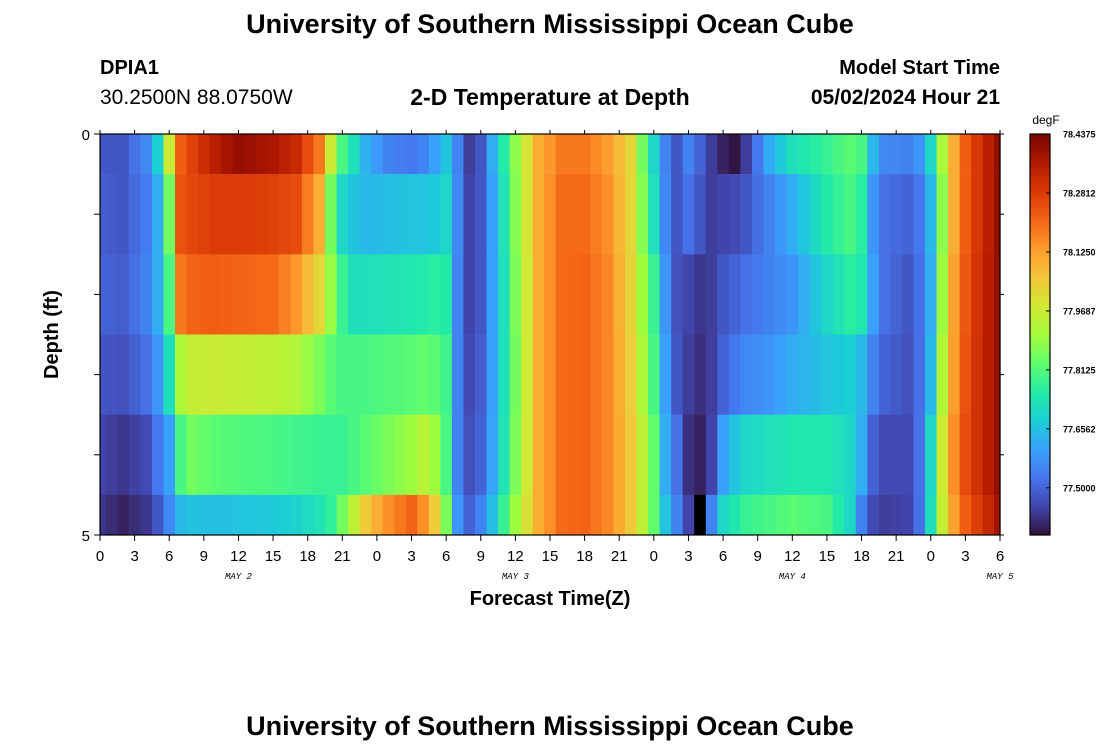 The image size is (1100, 750). What do you see at coordinates (377, 556) in the screenshot?
I see `x-tick-label: 0` at bounding box center [377, 556].